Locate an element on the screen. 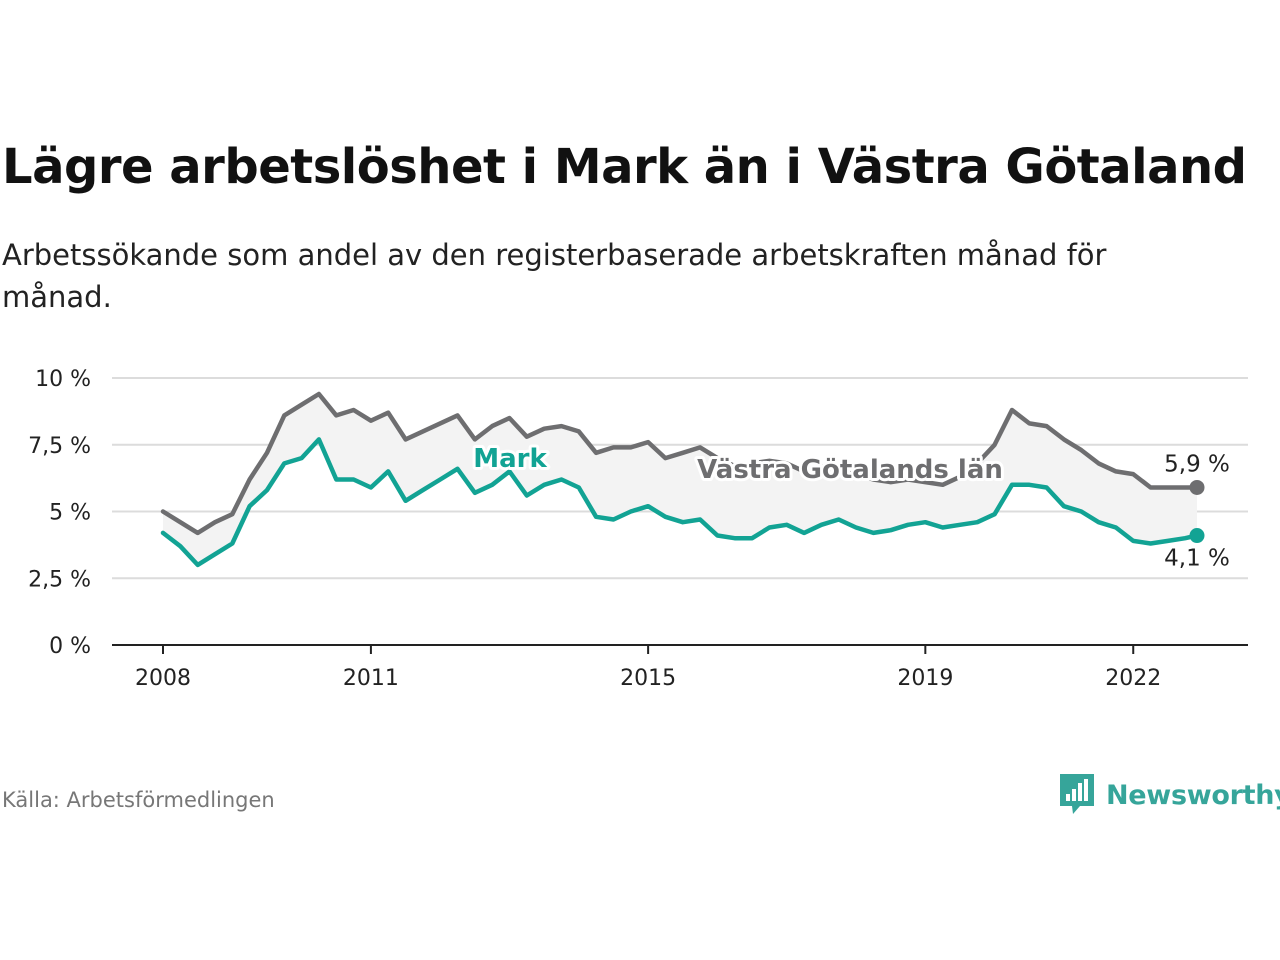 The image size is (1280, 960). series-line-mark is located at coordinates (680, 502).